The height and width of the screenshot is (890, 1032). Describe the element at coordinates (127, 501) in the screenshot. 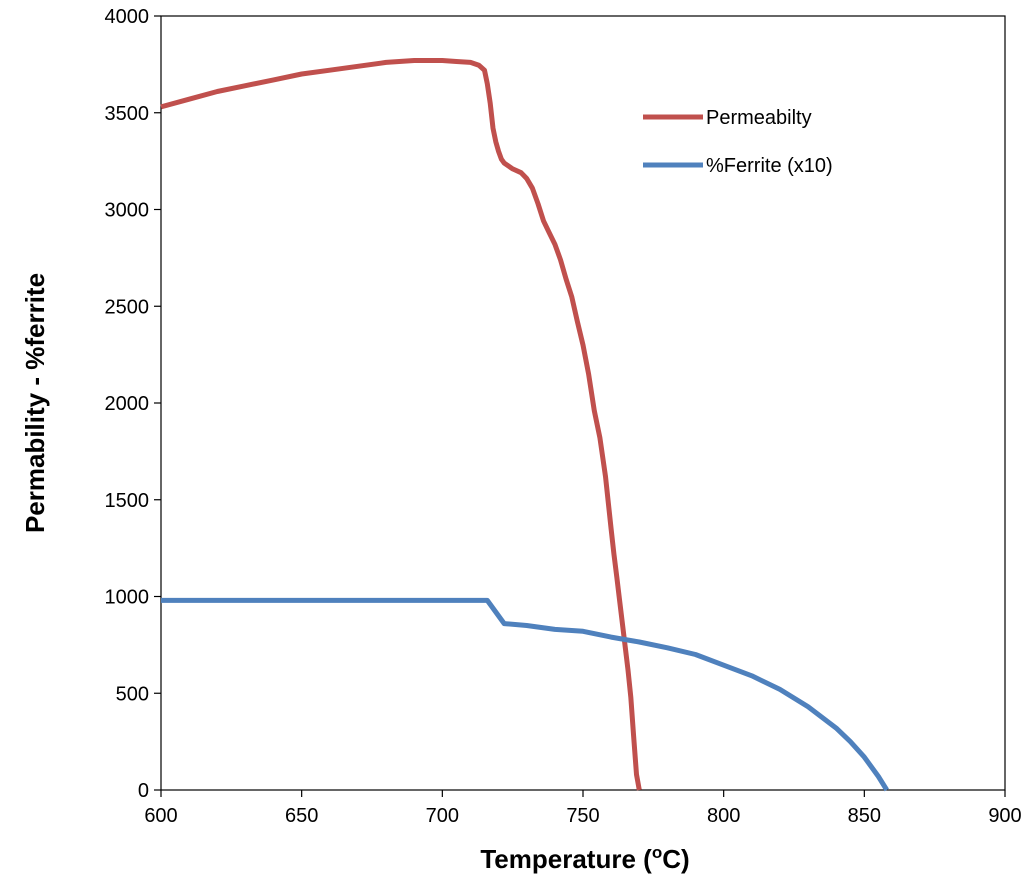

I see `y-tick-label: 1500` at that location.